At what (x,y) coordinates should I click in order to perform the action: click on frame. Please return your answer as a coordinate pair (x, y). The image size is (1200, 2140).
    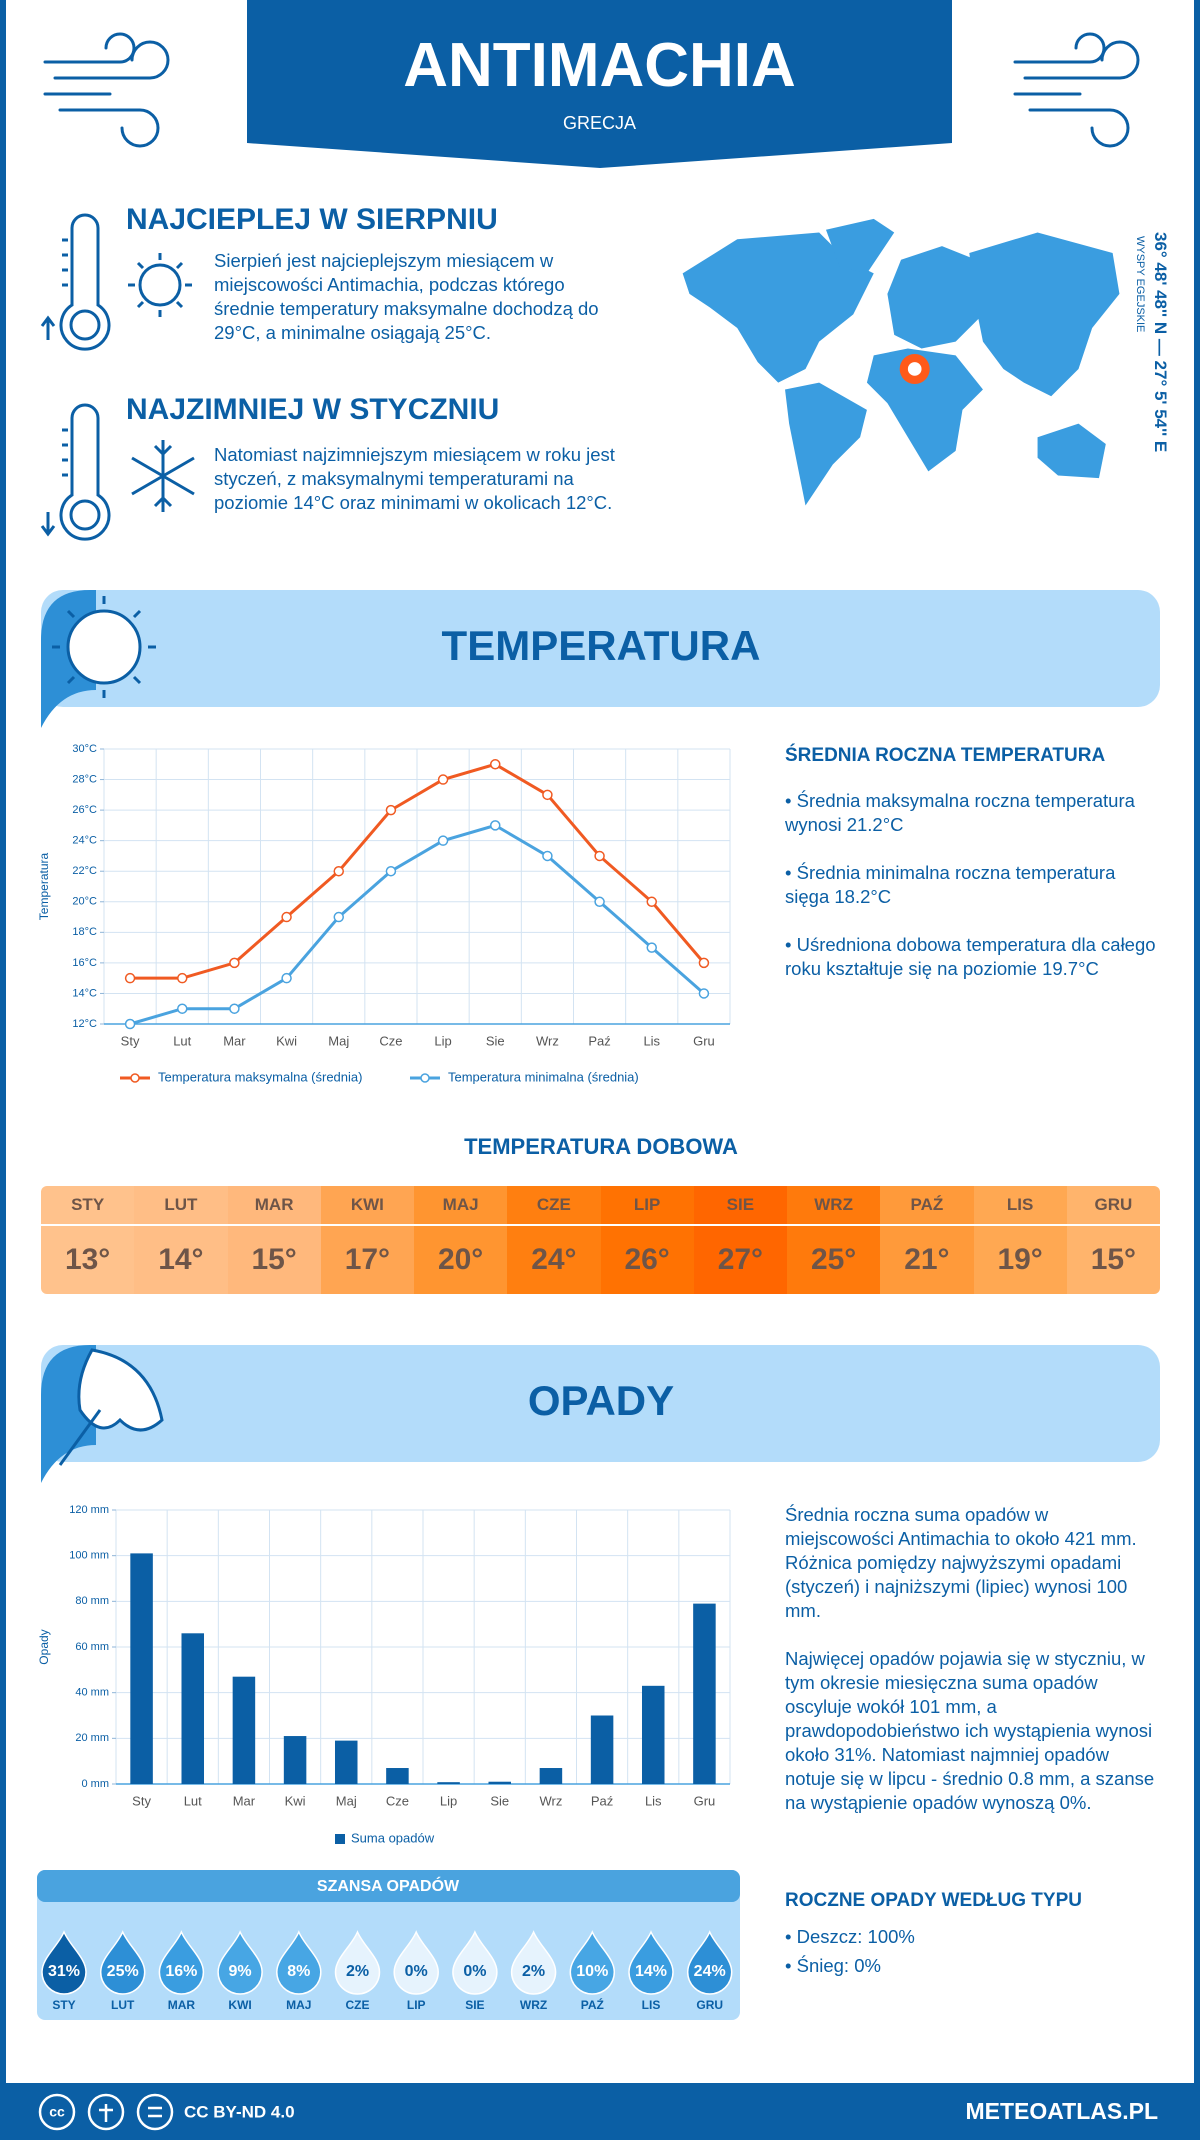
    Looking at the image, I should click on (3, 1070).